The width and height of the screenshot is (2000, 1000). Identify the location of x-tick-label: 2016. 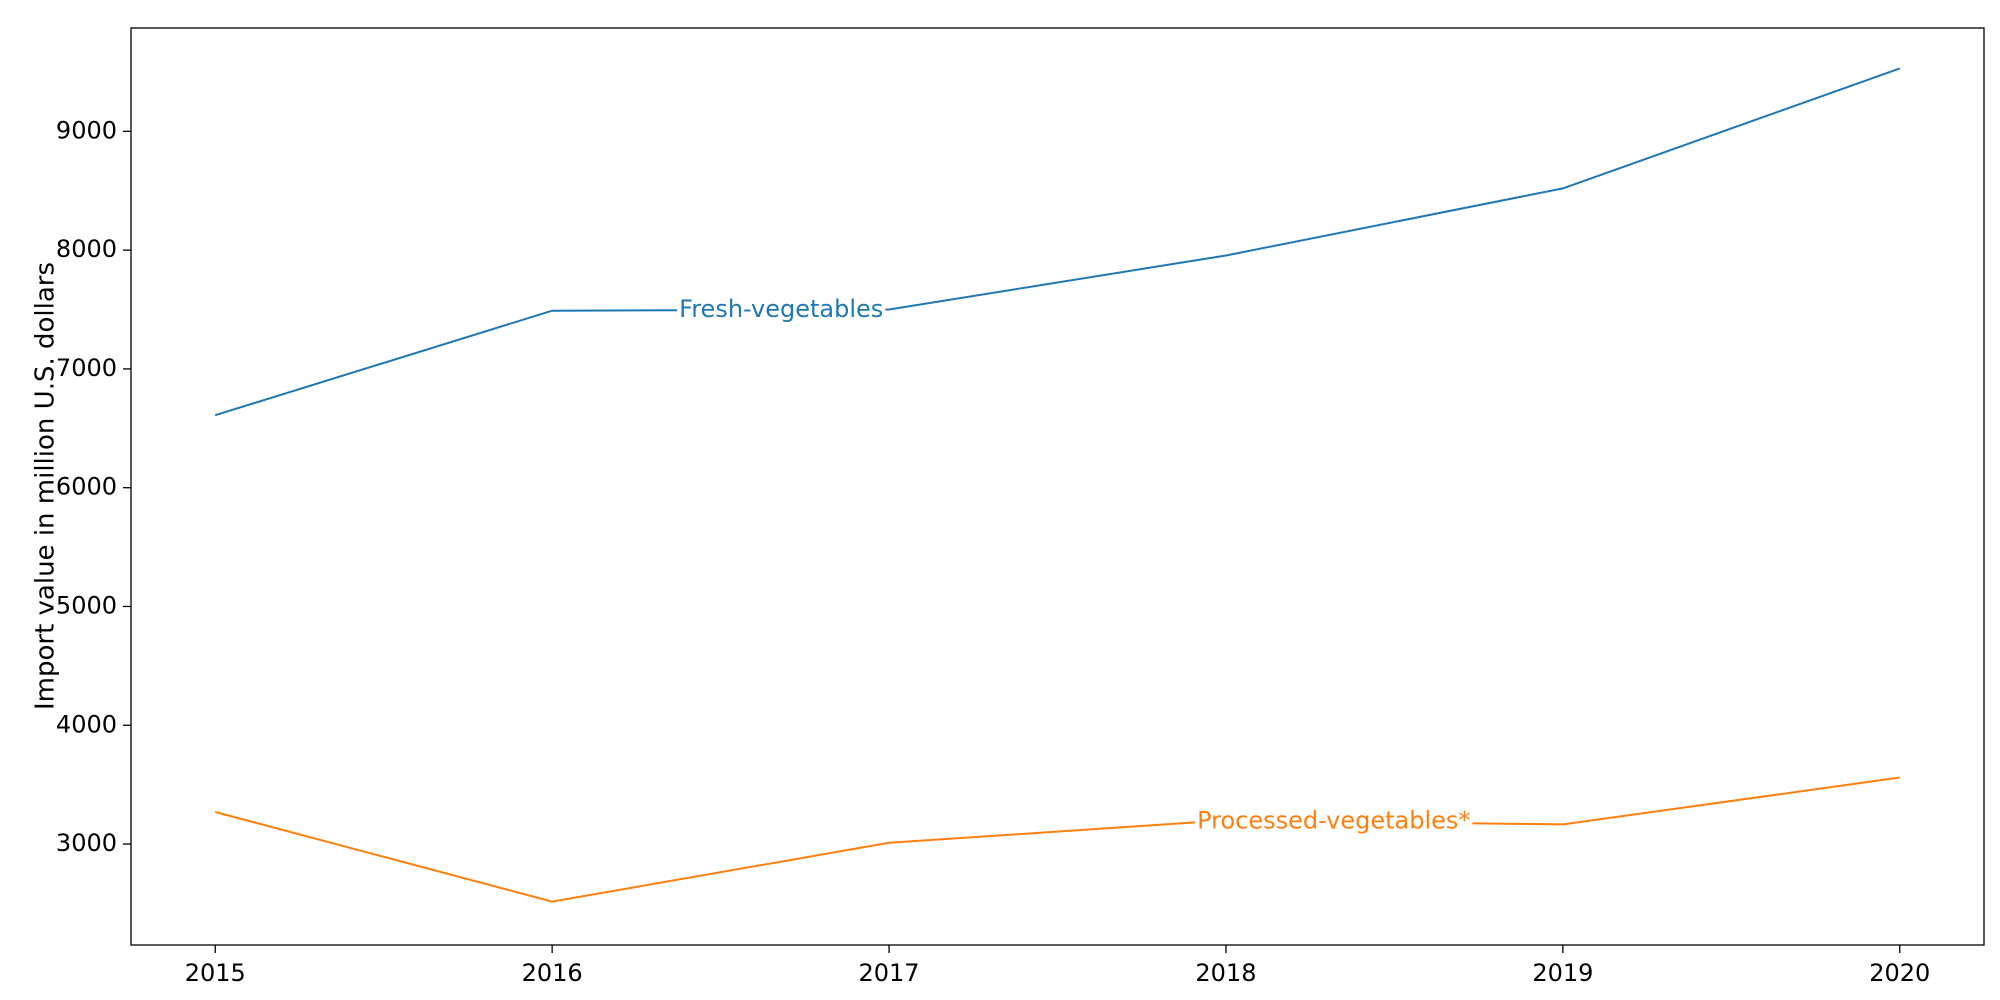
(552, 973).